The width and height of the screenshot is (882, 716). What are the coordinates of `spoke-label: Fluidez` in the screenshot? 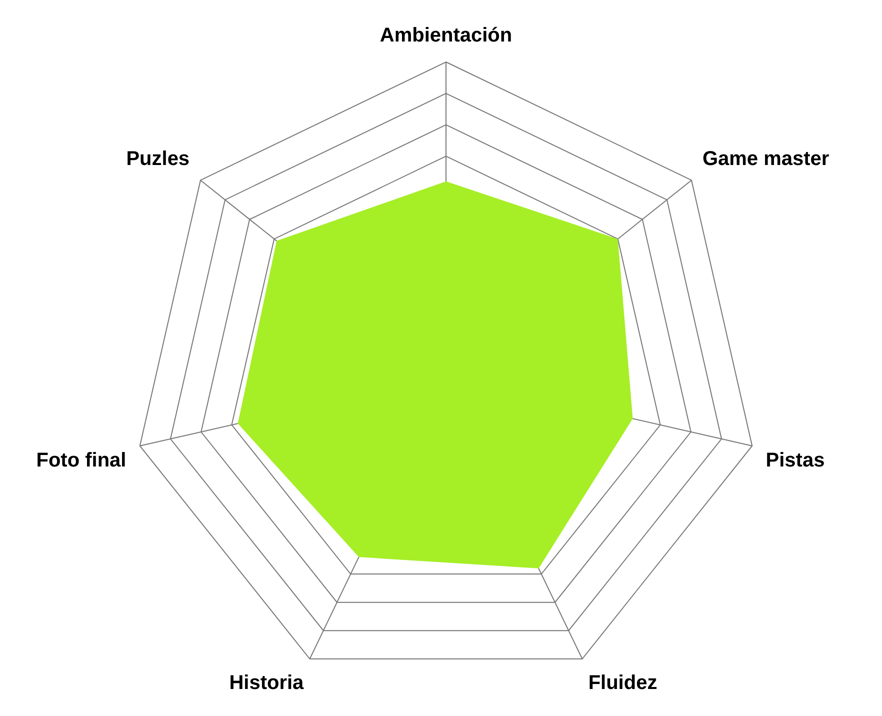 It's located at (623, 683).